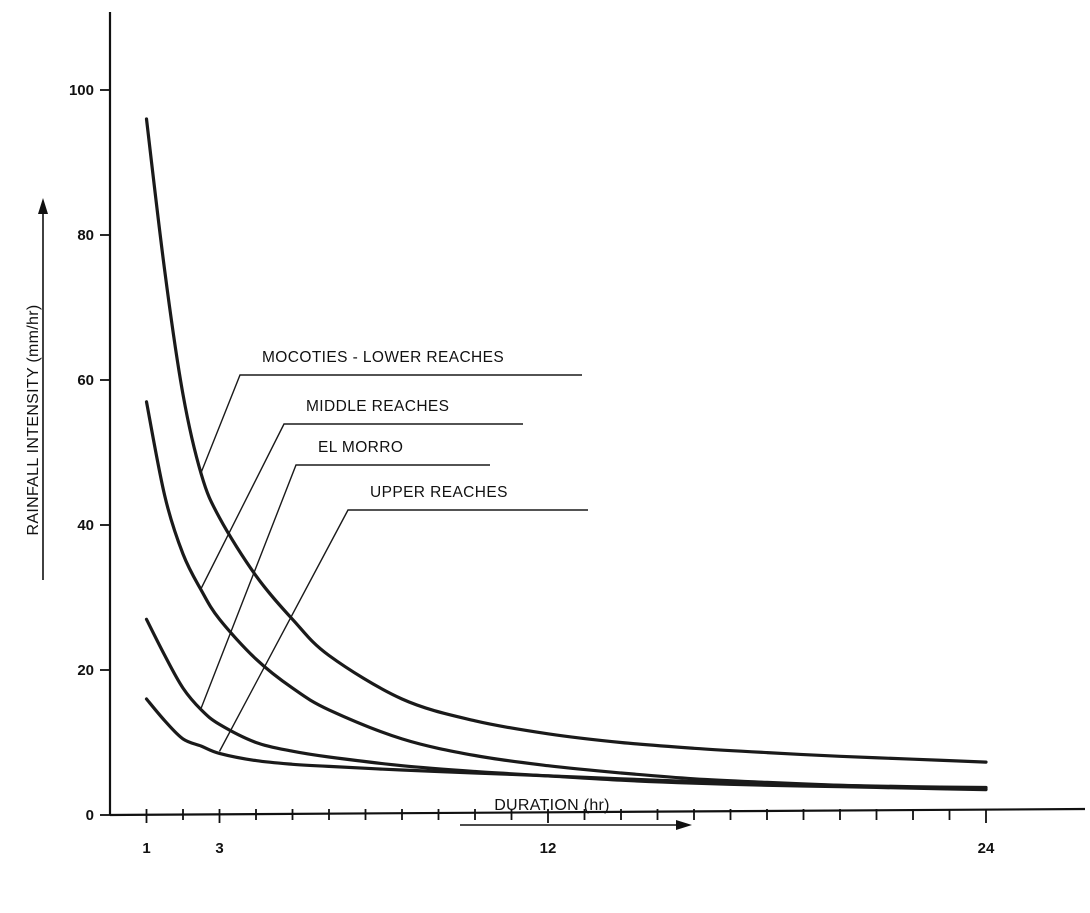 This screenshot has height=913, width=1090. I want to click on y-tick-label: 80, so click(85, 235).